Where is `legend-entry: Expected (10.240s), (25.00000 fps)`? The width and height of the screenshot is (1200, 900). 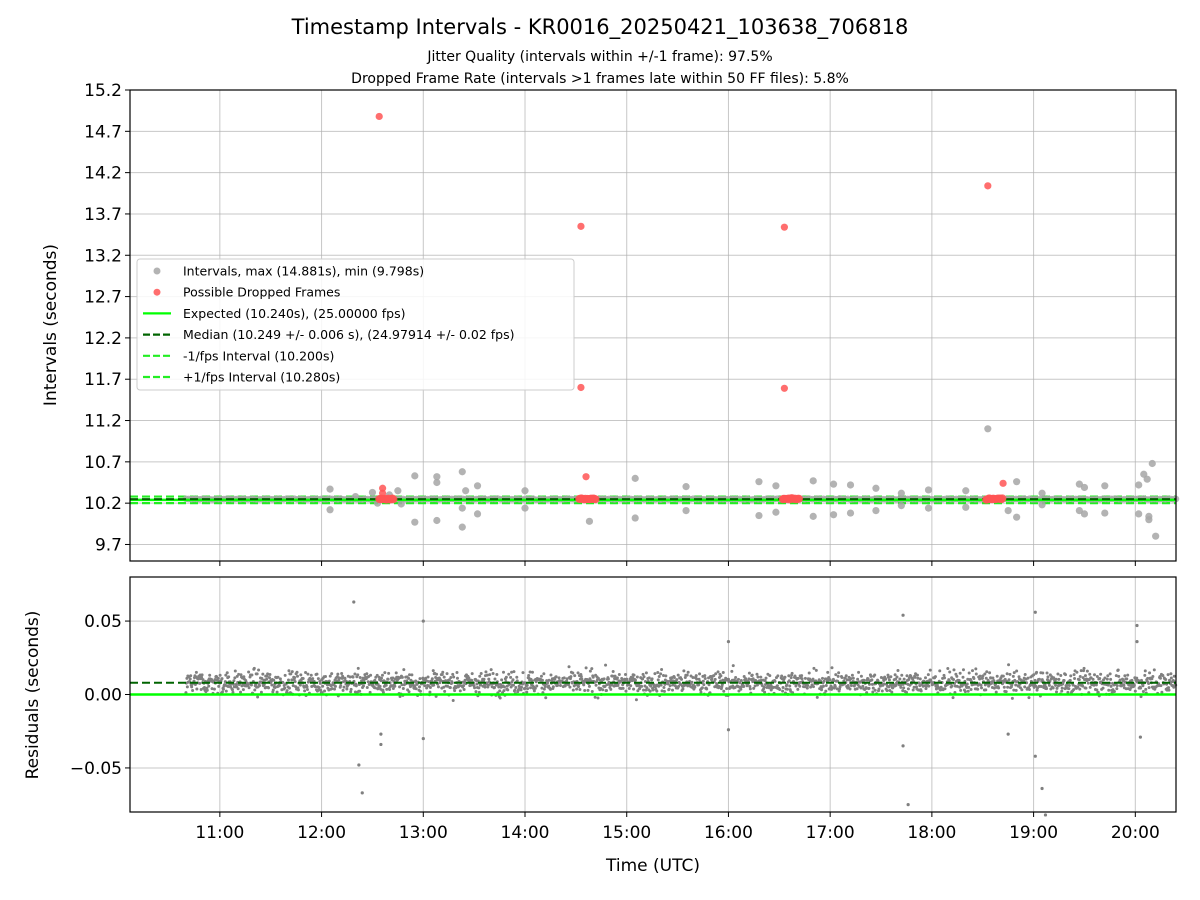 legend-entry: Expected (10.240s), (25.00000 fps) is located at coordinates (294, 313).